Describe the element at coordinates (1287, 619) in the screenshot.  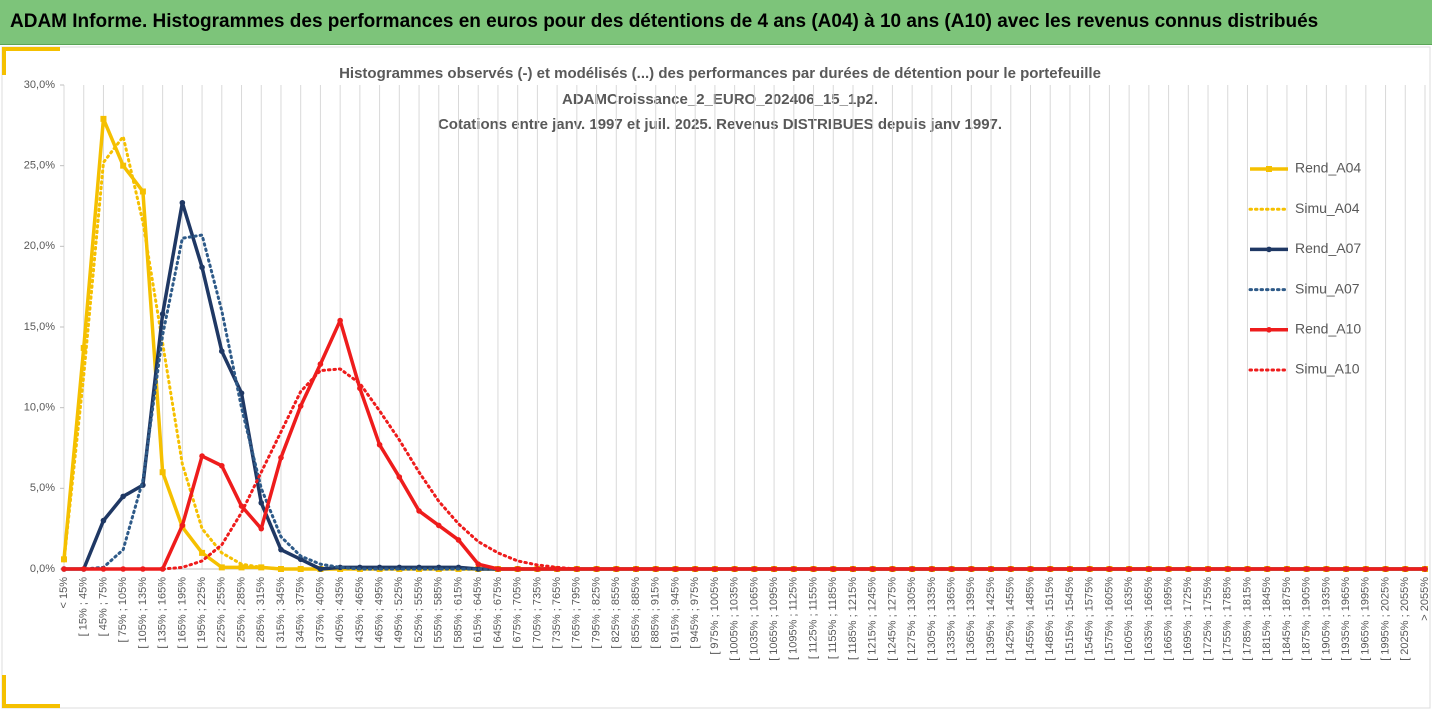
I see `x-tick-label: [ 1845% ; 1875%` at that location.